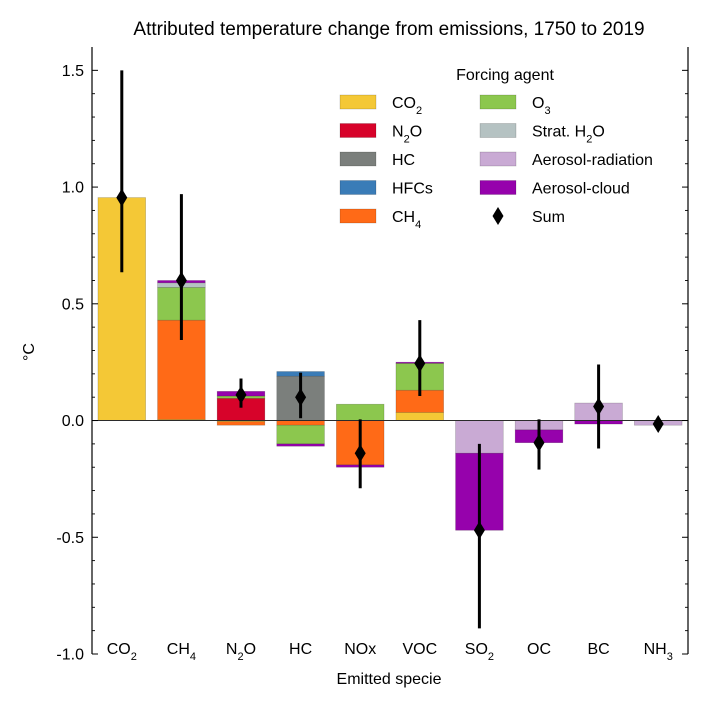 The width and height of the screenshot is (708, 708). Describe the element at coordinates (29, 352) in the screenshot. I see `y-axis-label: °C` at that location.